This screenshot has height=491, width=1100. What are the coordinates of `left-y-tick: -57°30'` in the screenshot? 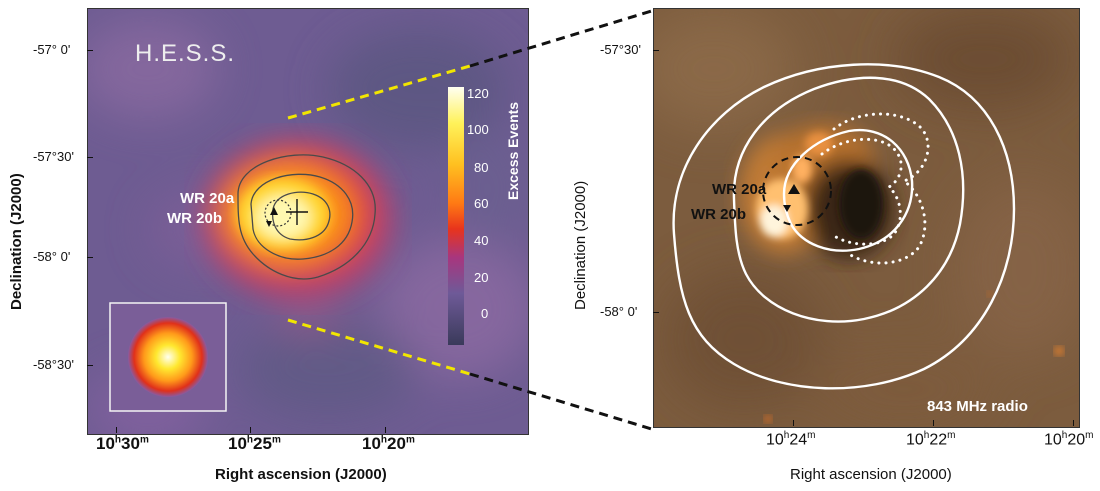 It's located at (53, 156).